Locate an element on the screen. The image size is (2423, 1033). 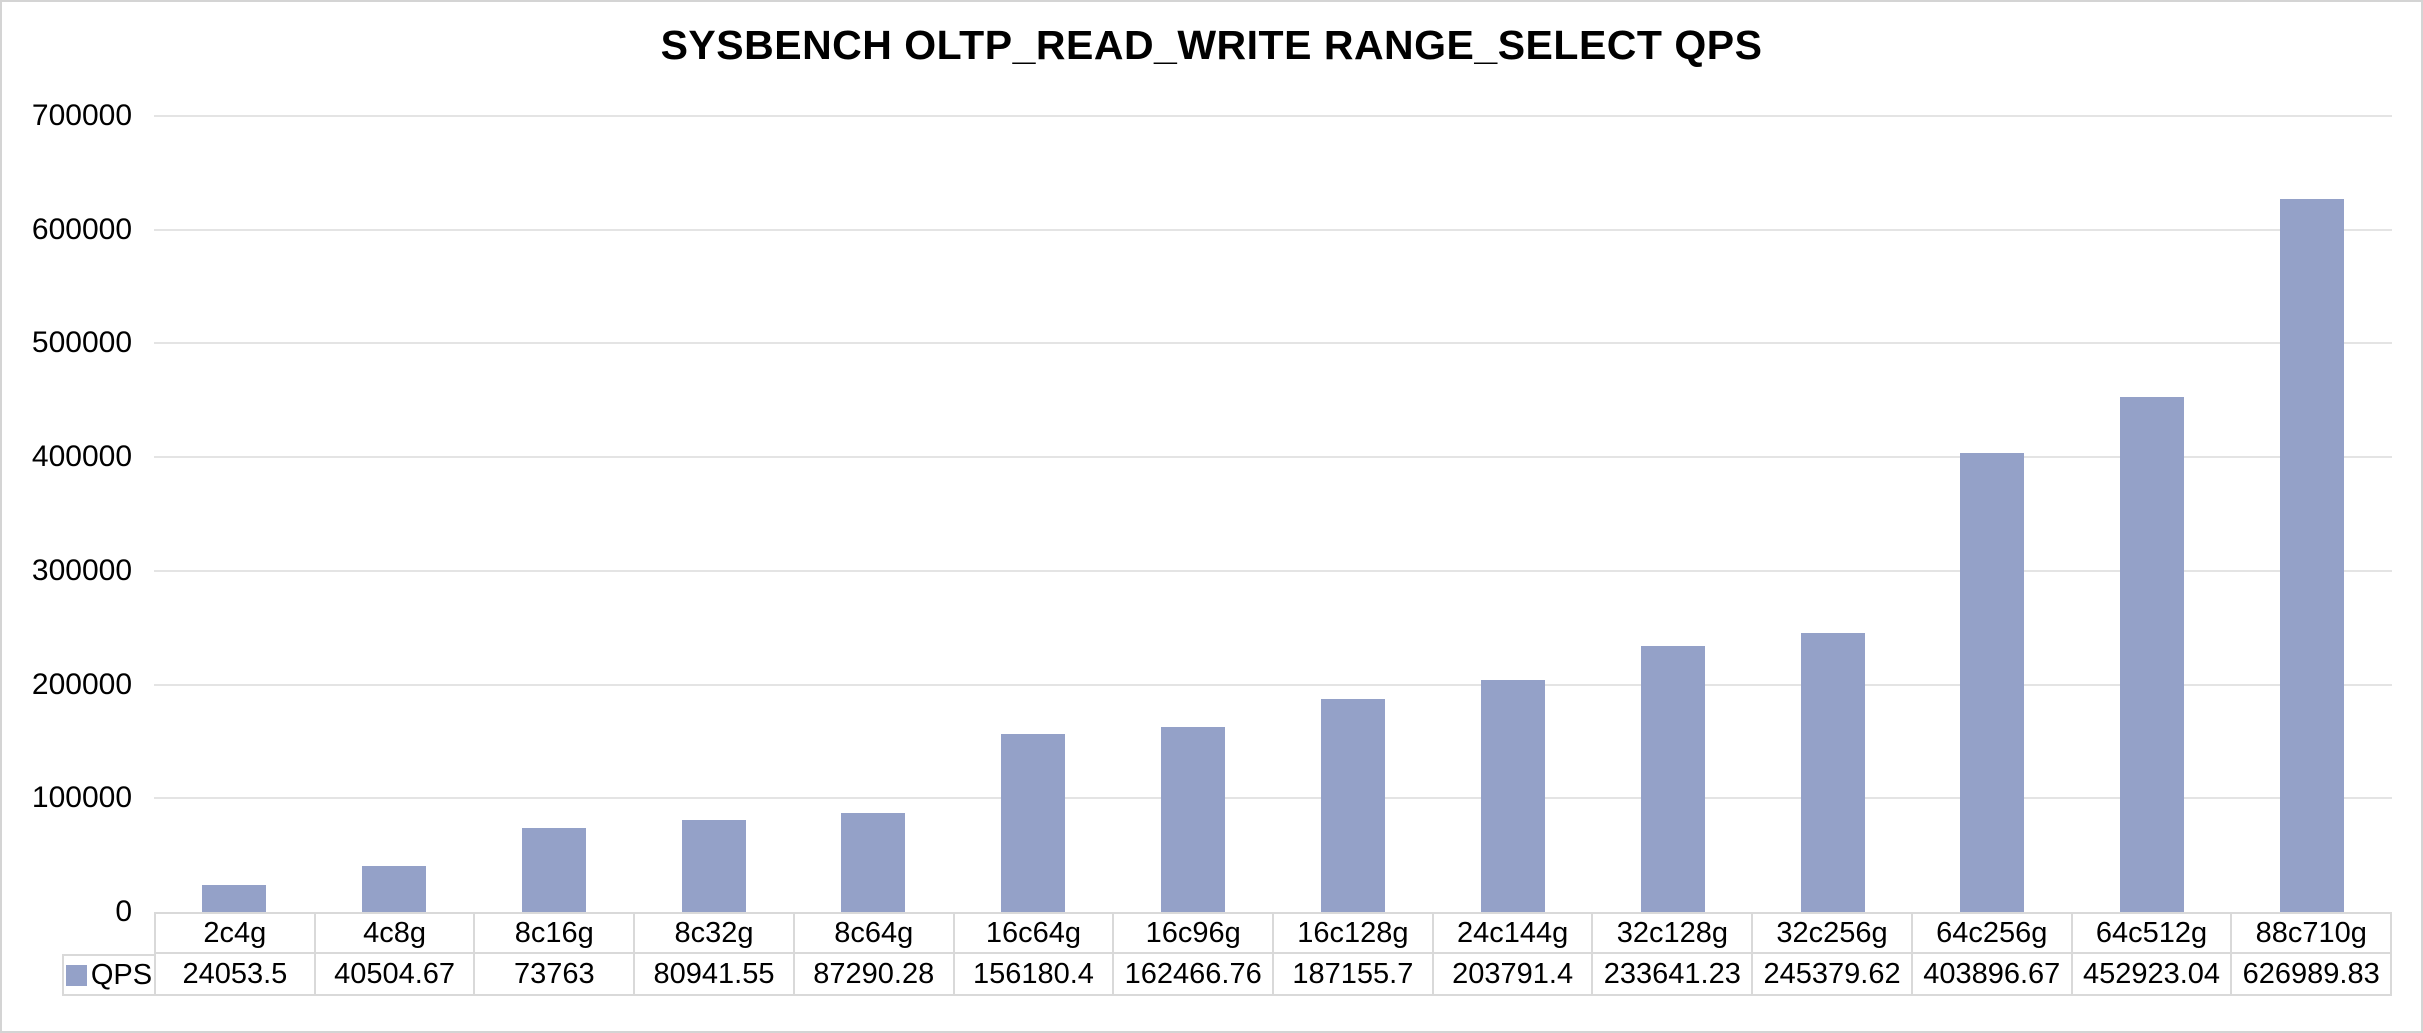
category-cell: 8c32g is located at coordinates (715, 933).